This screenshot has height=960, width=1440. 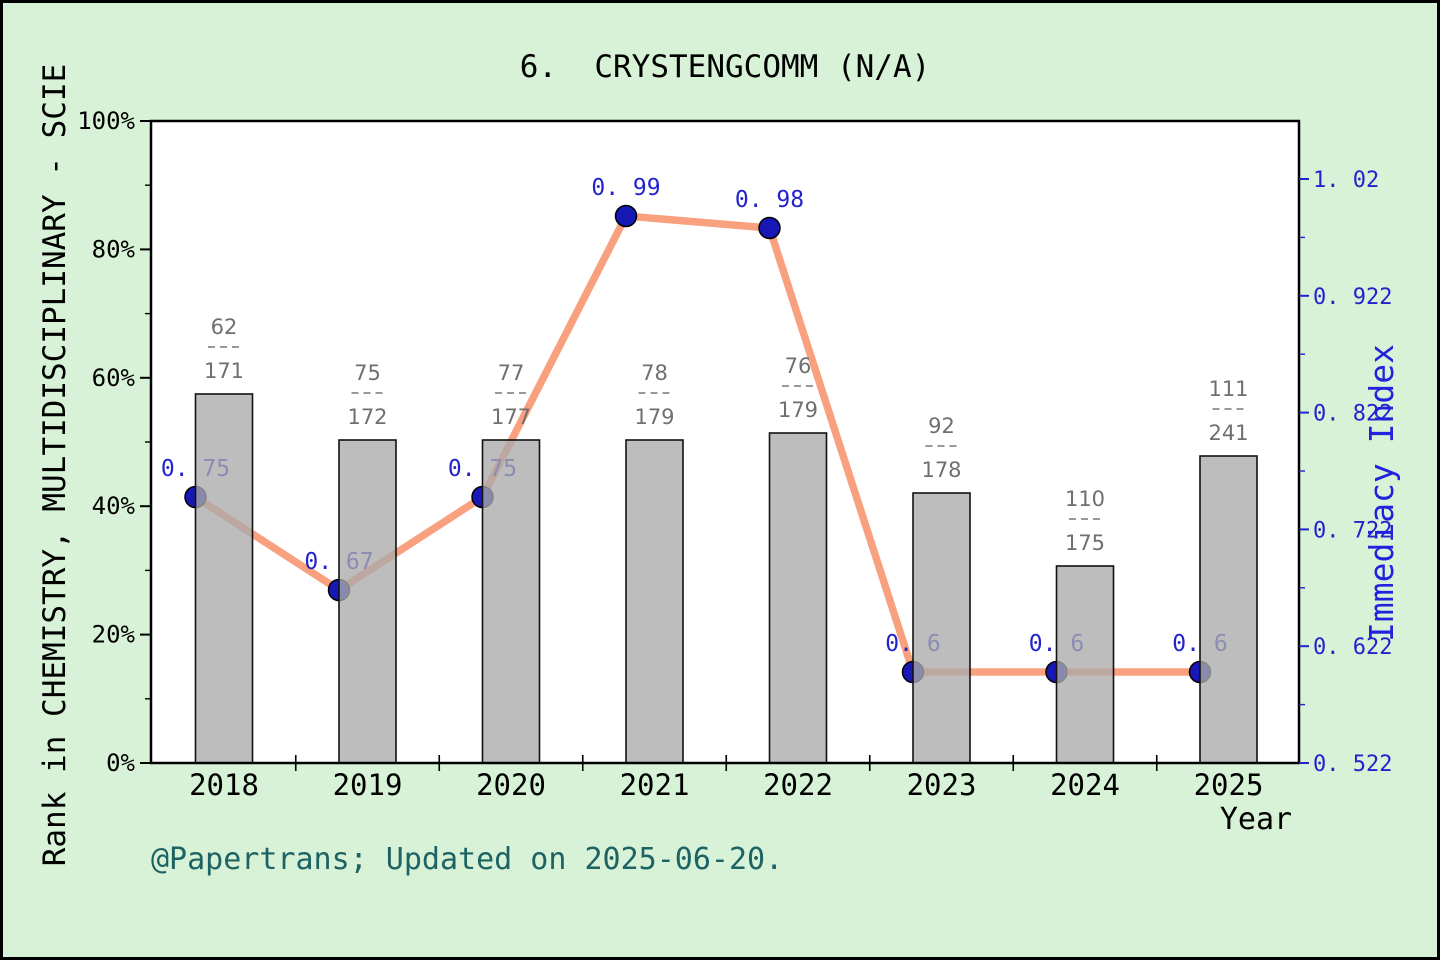 I want to click on left-tick-label-20: 20%, so click(x=114, y=635).